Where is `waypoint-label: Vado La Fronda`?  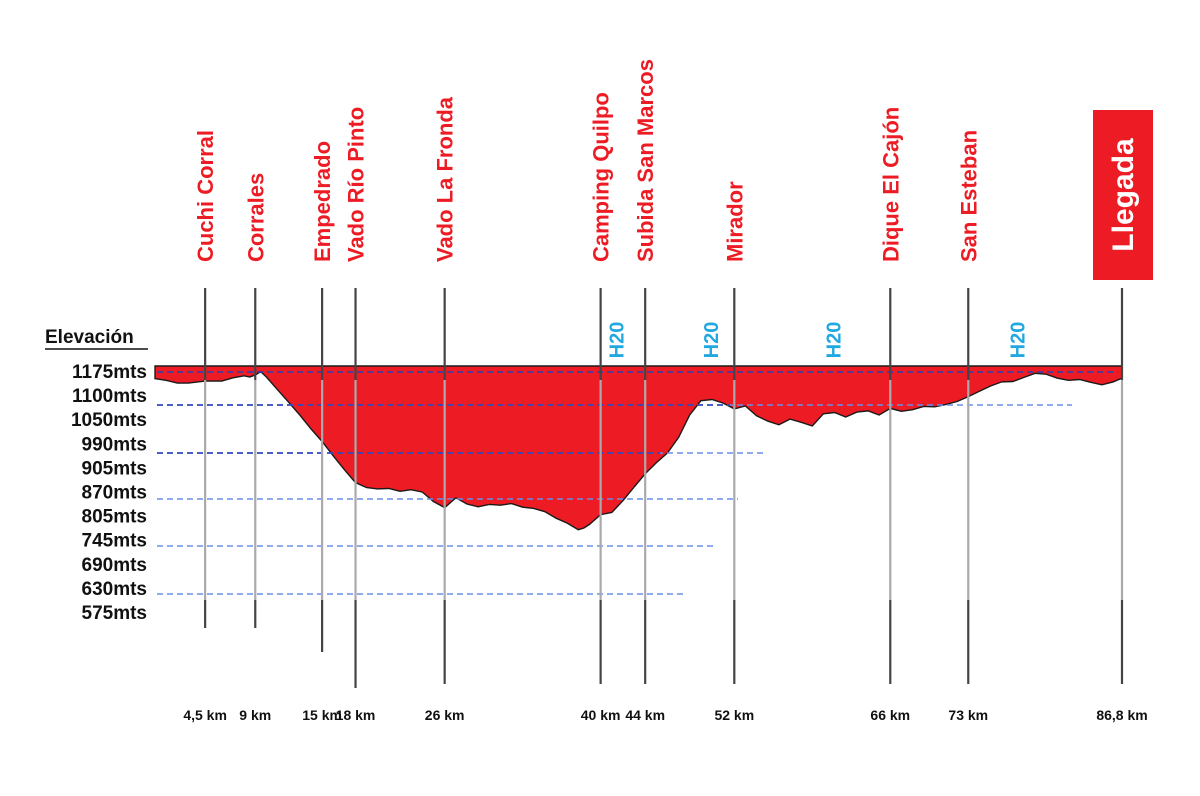 waypoint-label: Vado La Fronda is located at coordinates (445, 179).